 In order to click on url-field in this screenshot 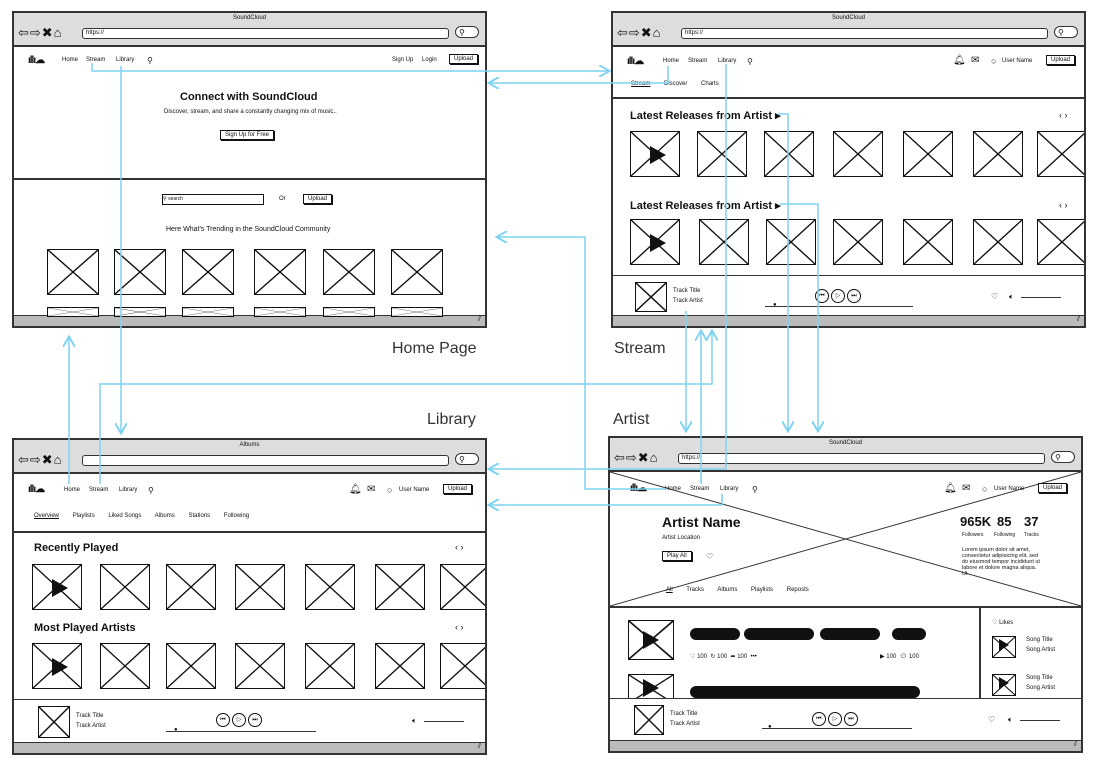, I will do `click(265, 460)`.